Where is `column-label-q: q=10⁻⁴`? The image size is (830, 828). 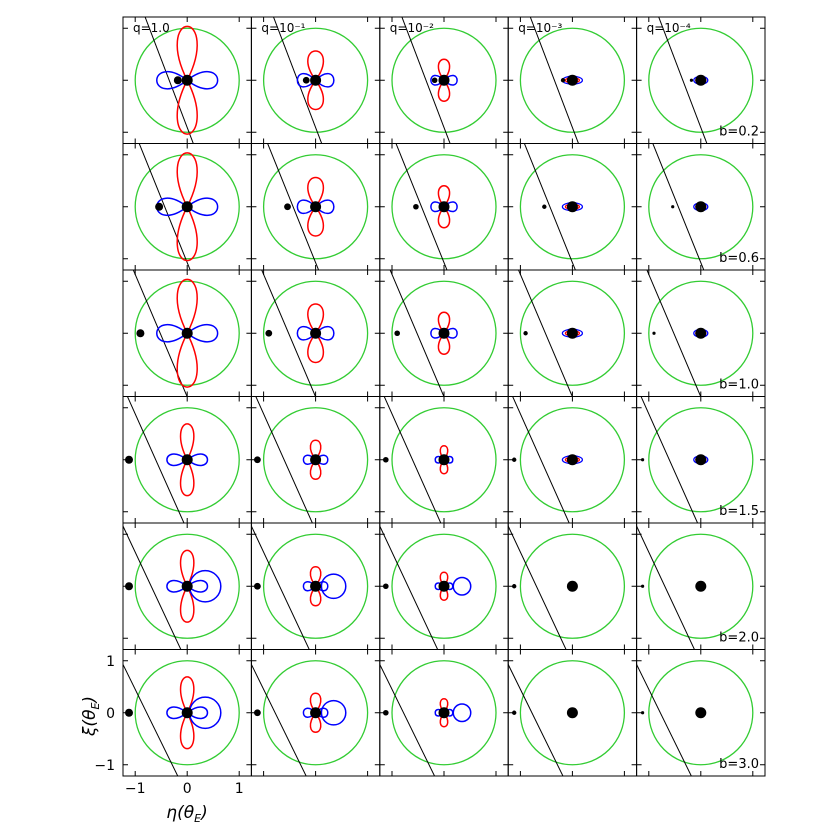 column-label-q: q=10⁻⁴ is located at coordinates (669, 28).